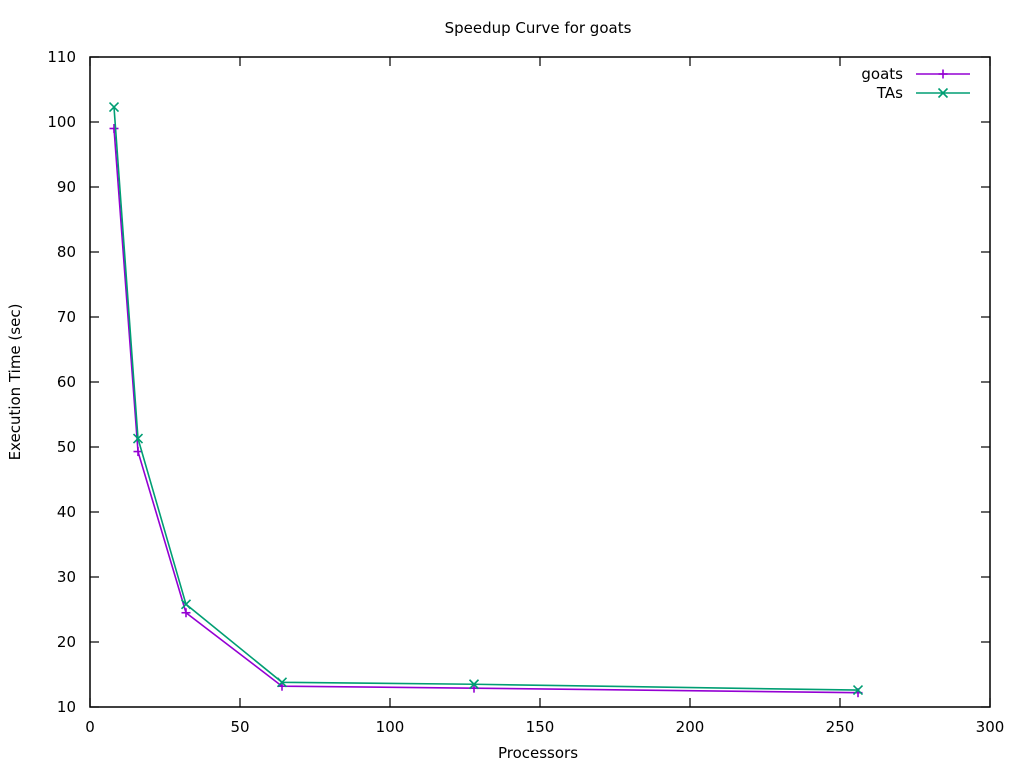 Image resolution: width=1024 pixels, height=768 pixels. Describe the element at coordinates (66, 642) in the screenshot. I see `y-tick-label: 20` at that location.